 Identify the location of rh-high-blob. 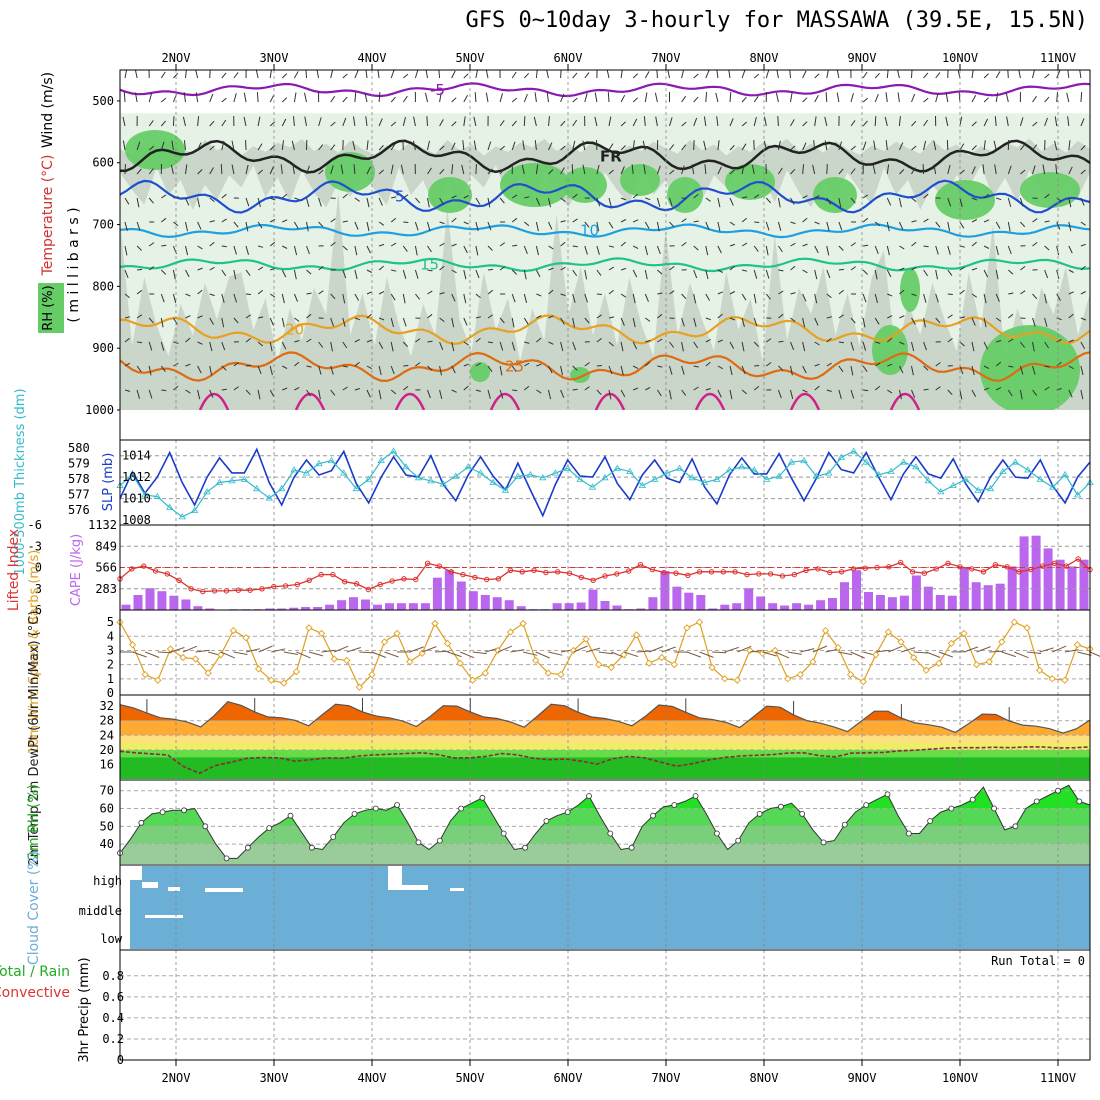
(1050, 190).